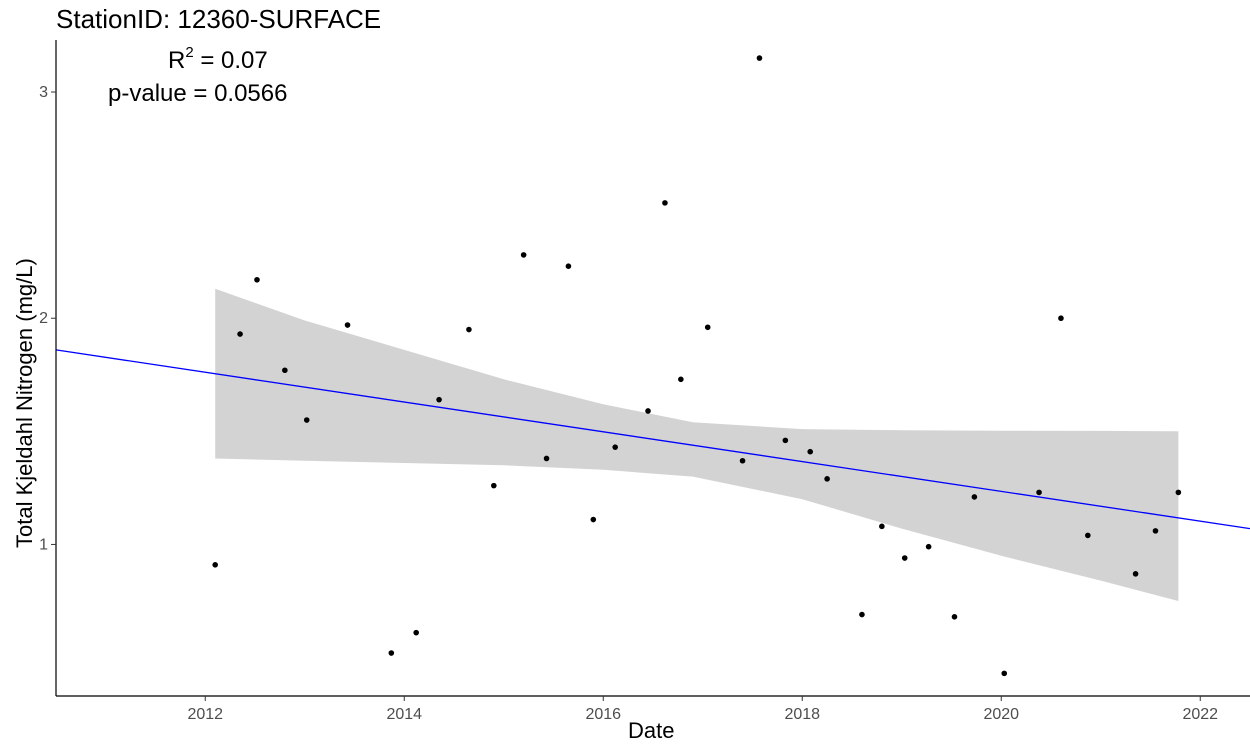 This screenshot has width=1250, height=747. I want to click on chart-title: StationID: 12360-SURFACE, so click(219, 19).